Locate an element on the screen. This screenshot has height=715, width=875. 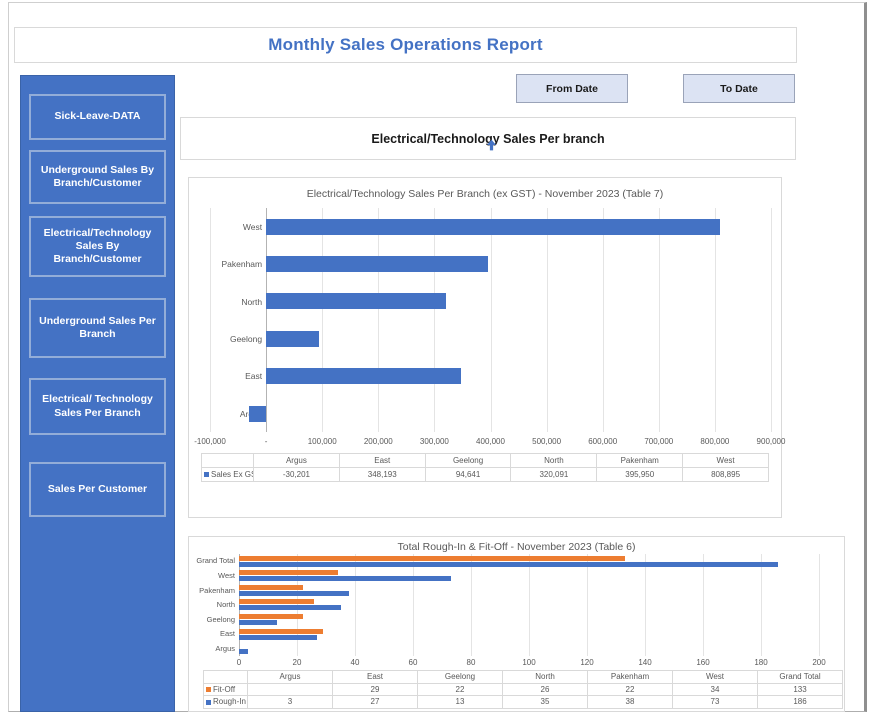
report-title-box: Monthly Sales Operations Report is located at coordinates (405, 45).